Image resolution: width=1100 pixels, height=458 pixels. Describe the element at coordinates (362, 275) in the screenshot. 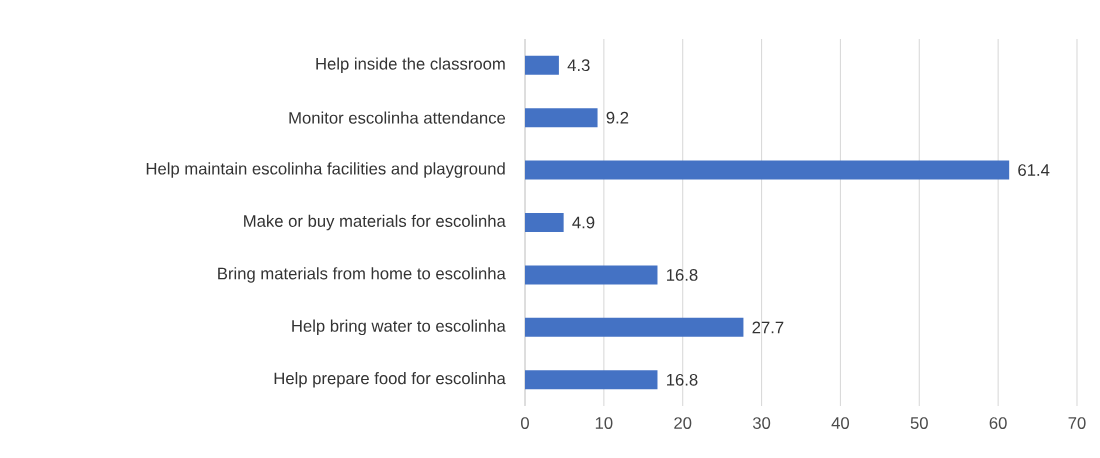

I see `y-tick-label: Bring materials from home to escolinha` at that location.